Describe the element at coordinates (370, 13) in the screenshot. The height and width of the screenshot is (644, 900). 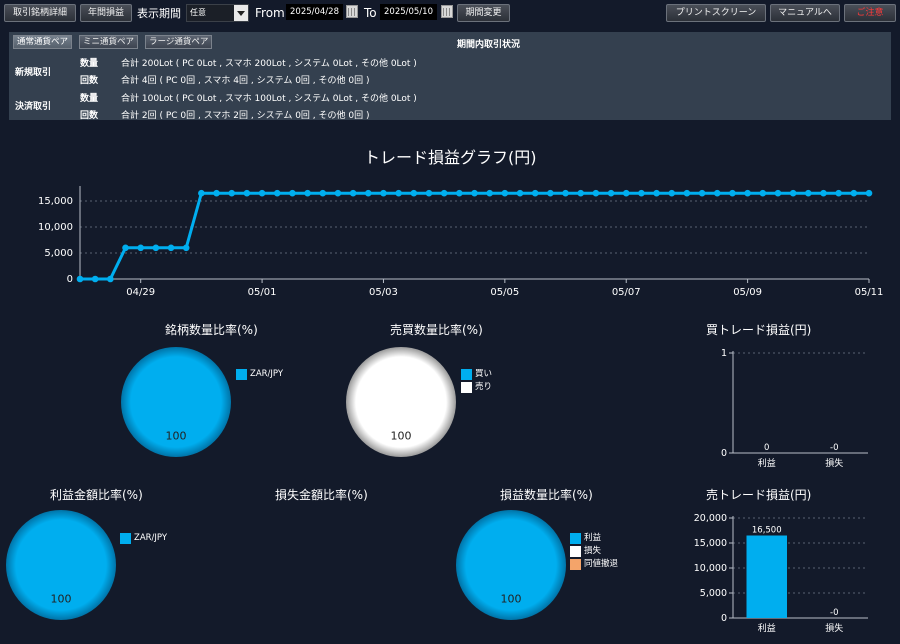
I see `to-label: To` at that location.